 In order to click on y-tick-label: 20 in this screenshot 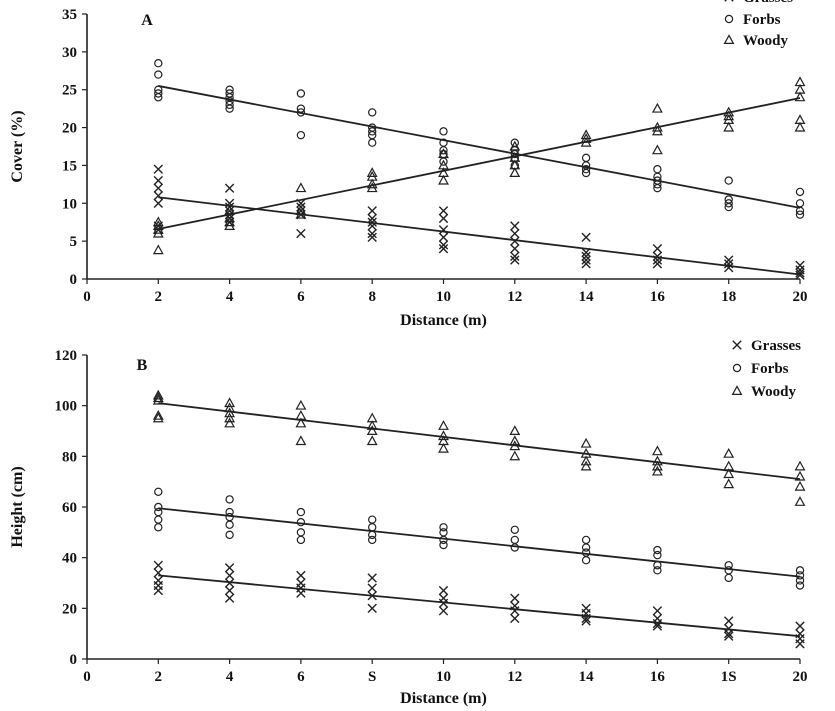, I will do `click(69, 129)`.